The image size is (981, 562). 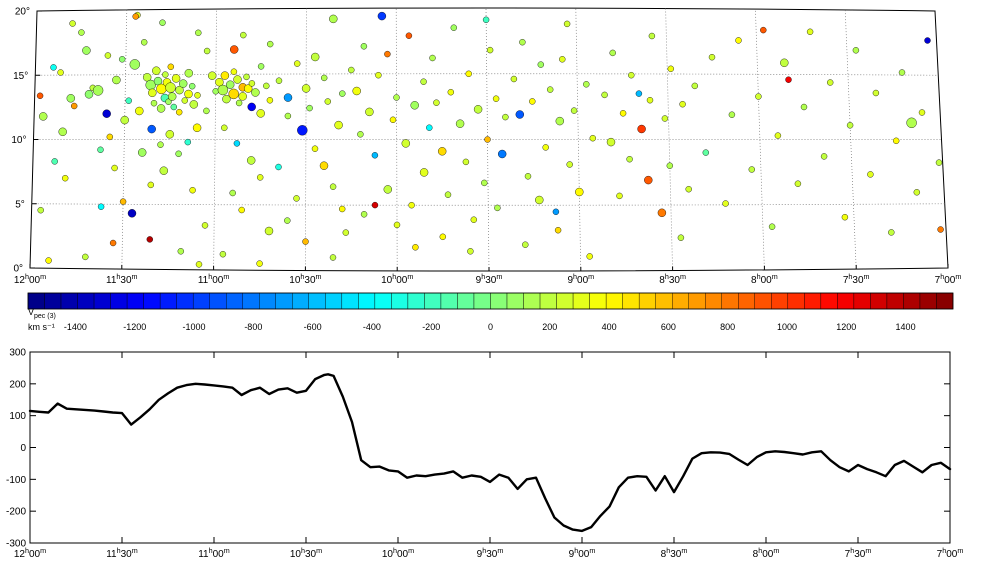 I want to click on meridian-gridline, so click(x=487, y=139).